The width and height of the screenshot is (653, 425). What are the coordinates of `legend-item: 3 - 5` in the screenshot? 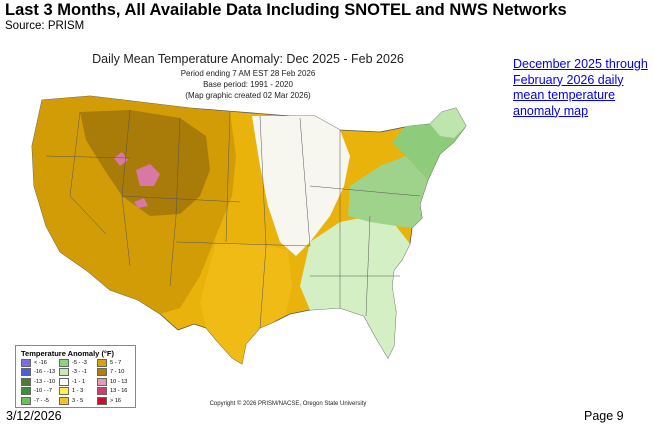 It's located at (79, 400).